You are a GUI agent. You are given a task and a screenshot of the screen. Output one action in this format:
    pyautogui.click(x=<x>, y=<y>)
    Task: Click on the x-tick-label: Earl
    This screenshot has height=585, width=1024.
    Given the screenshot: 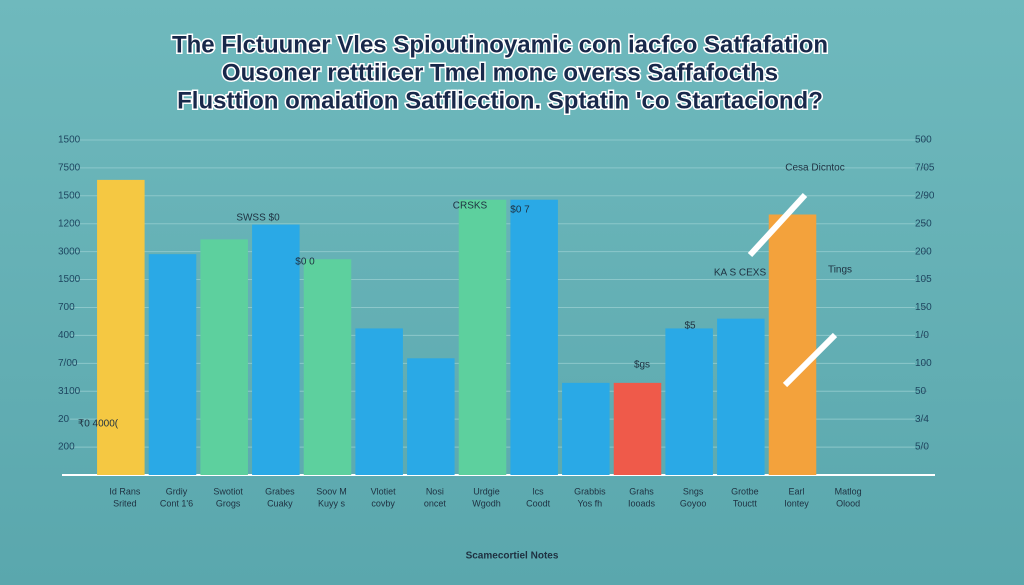 What is the action you would take?
    pyautogui.click(x=796, y=491)
    